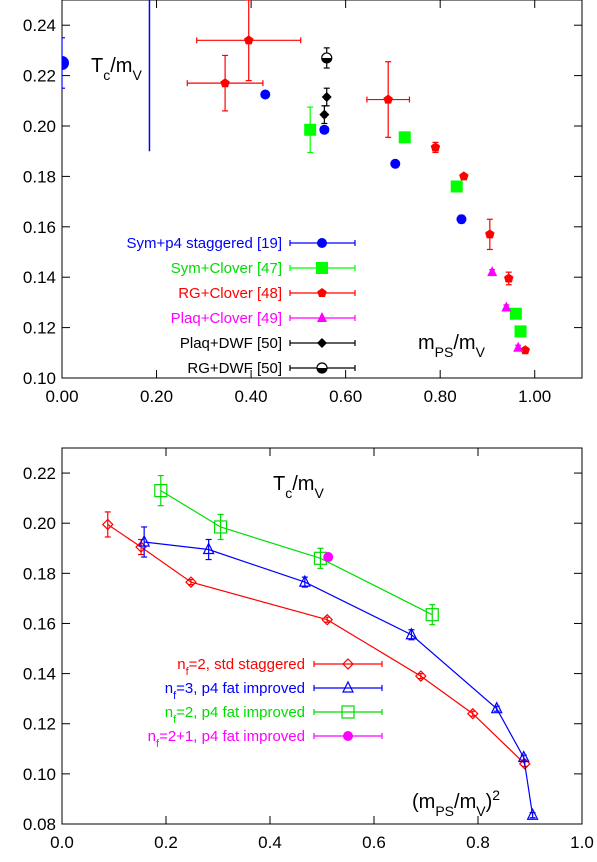 The image size is (597, 862). What do you see at coordinates (62, 842) in the screenshot?
I see `x-tick-label: 0.0` at bounding box center [62, 842].